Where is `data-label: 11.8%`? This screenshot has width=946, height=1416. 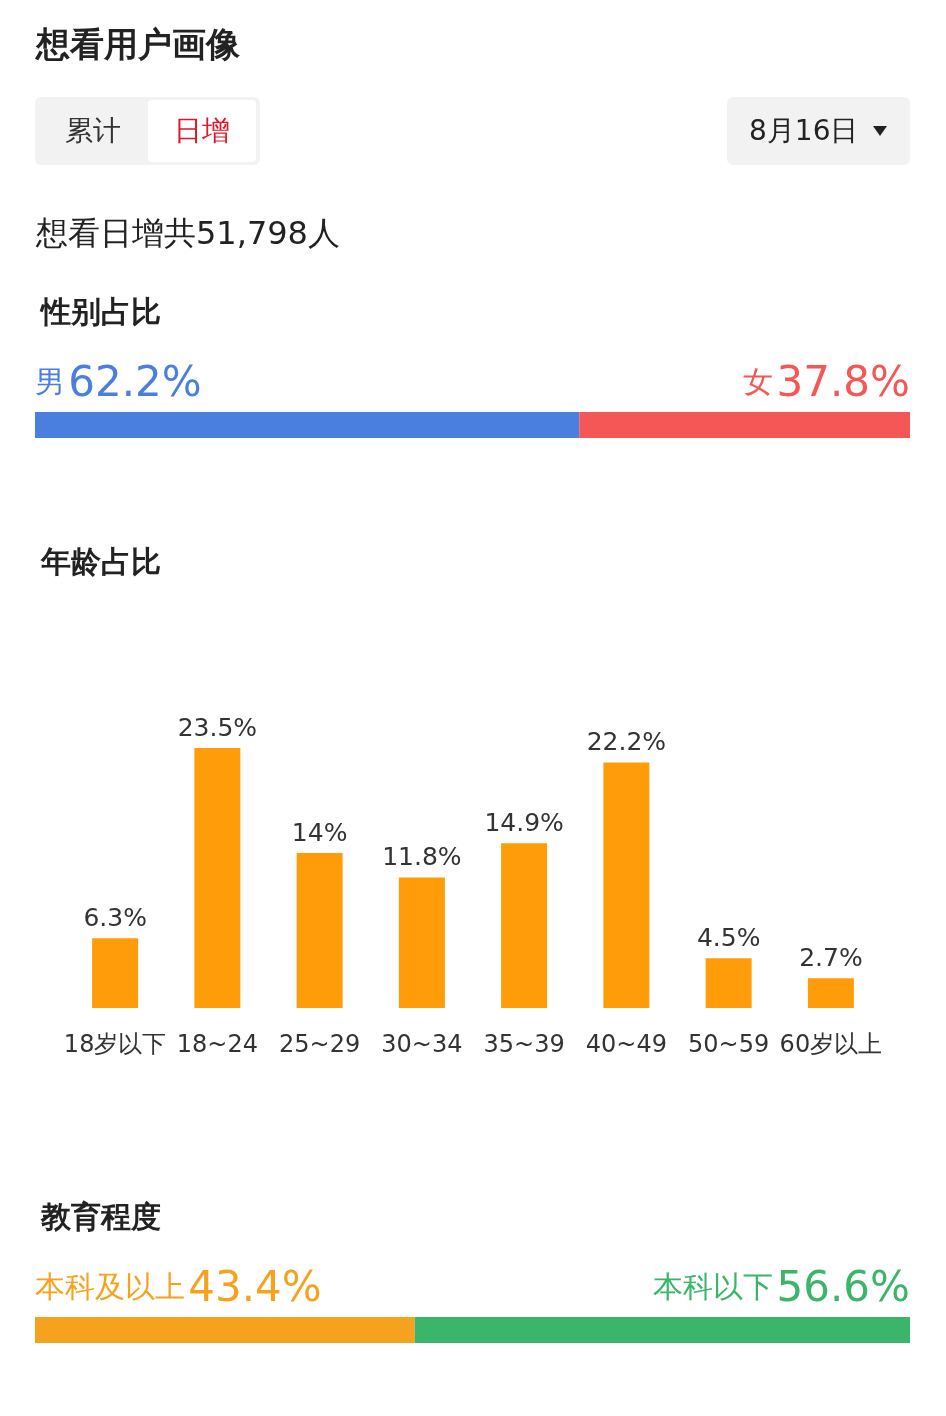 data-label: 11.8% is located at coordinates (422, 857).